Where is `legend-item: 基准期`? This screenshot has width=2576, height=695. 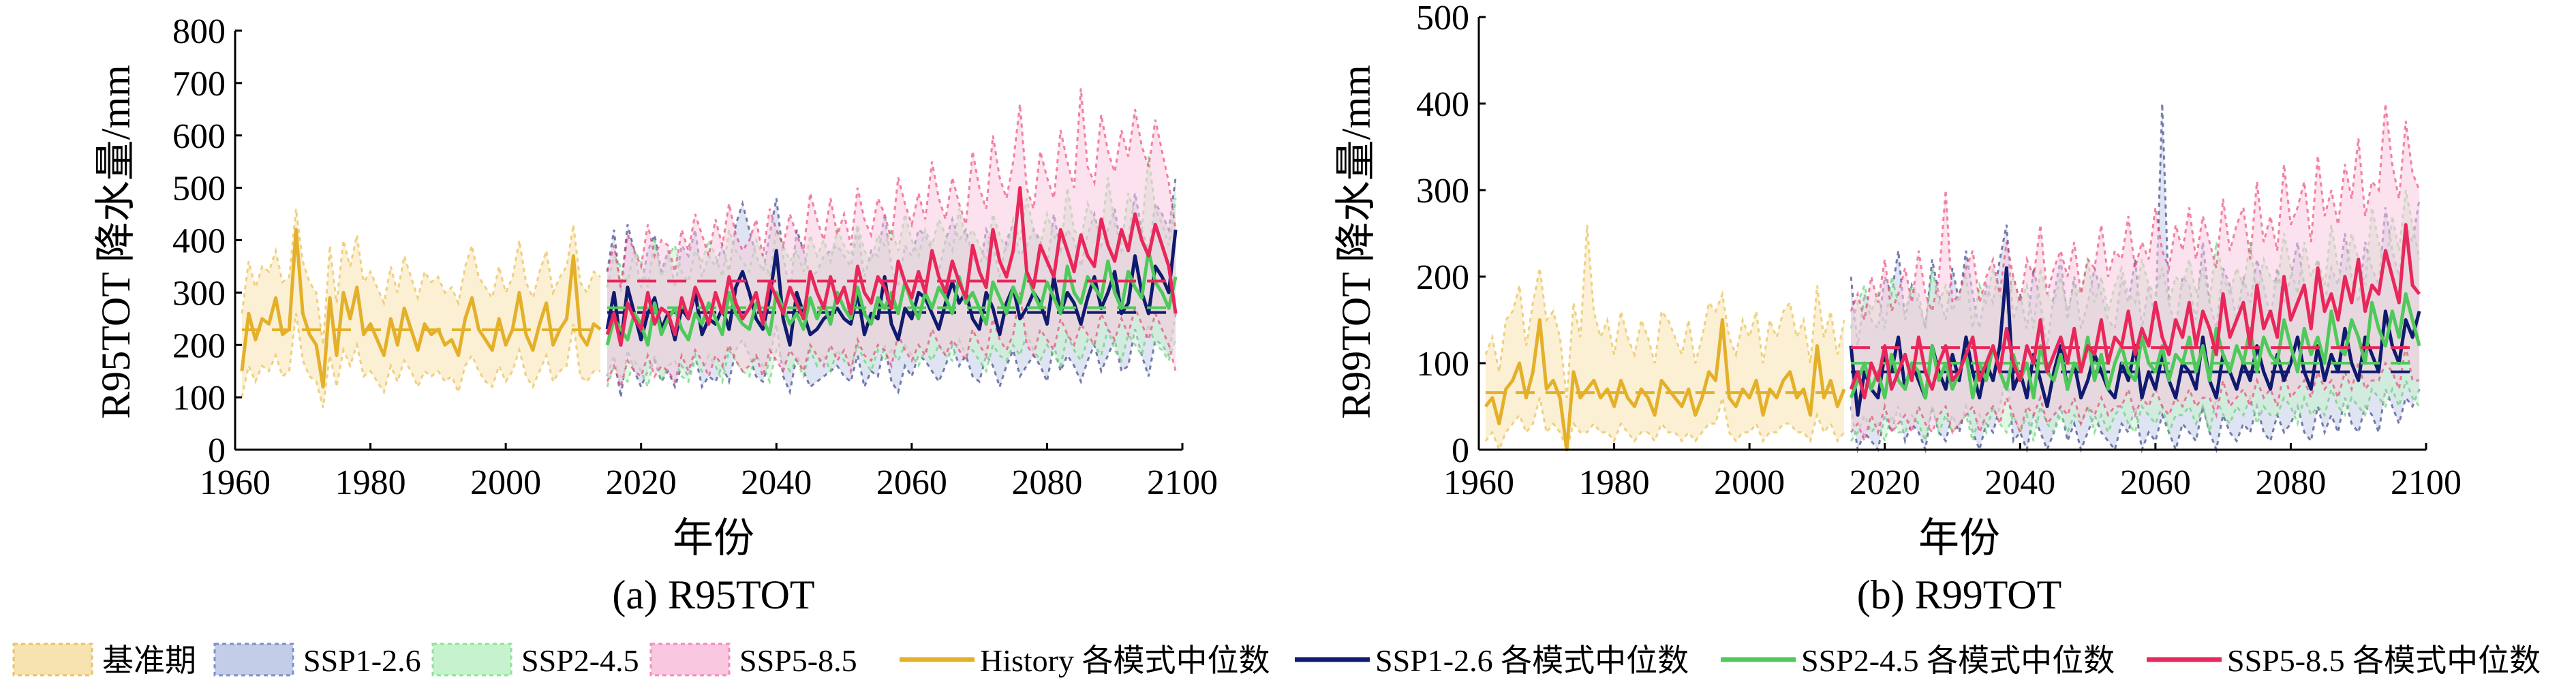 legend-item: 基准期 is located at coordinates (104, 660).